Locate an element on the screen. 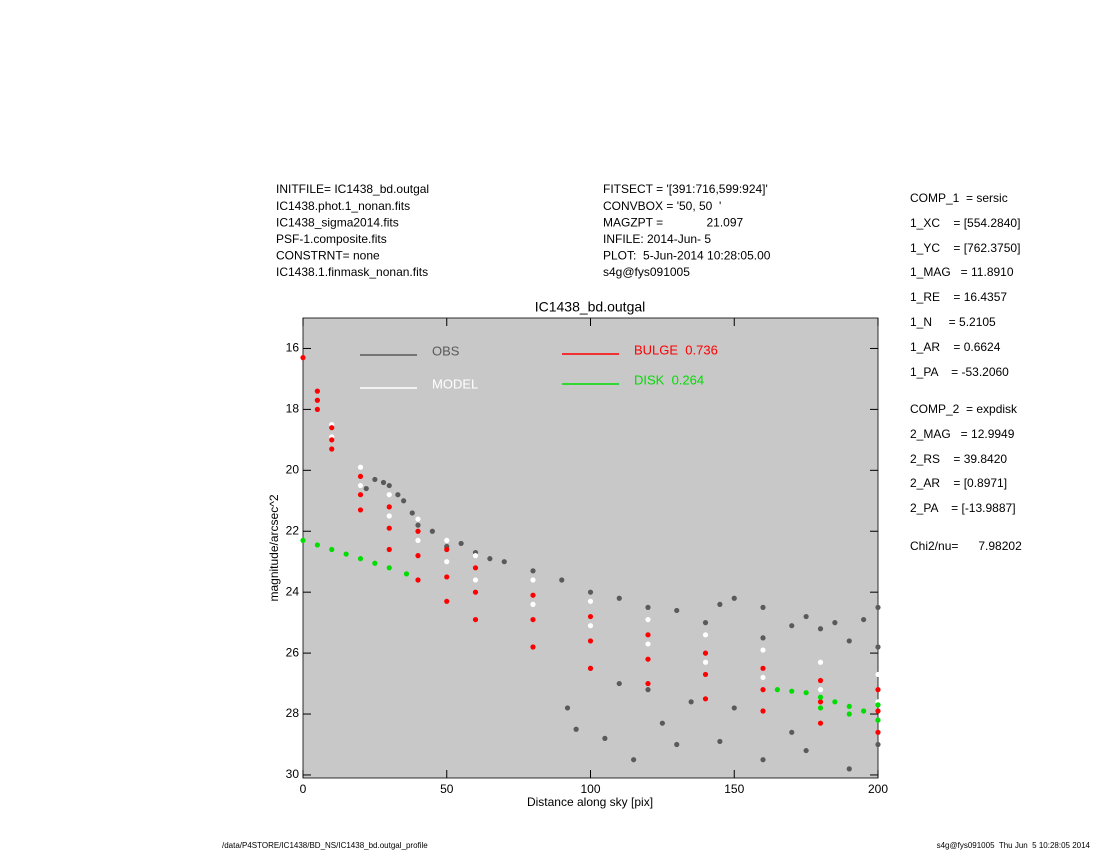 The image size is (1100, 850). chart-title: IC1438_bd.outgal is located at coordinates (590, 307).